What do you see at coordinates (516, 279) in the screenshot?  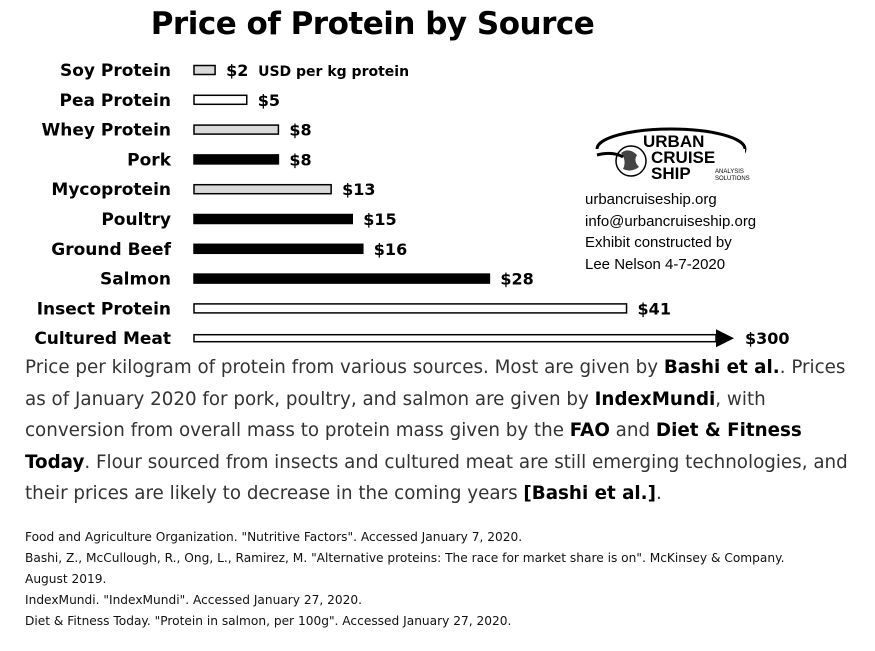 I see `value-label-salmon: $28` at bounding box center [516, 279].